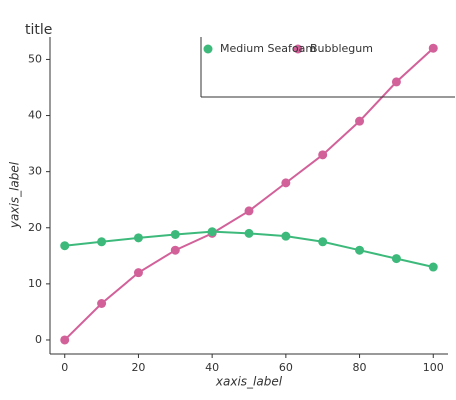 The width and height of the screenshot is (456, 400). Describe the element at coordinates (38, 339) in the screenshot. I see `y-tick-label: 0` at that location.